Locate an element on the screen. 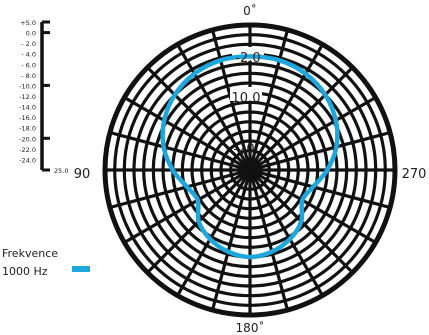  scale-tick-label: -24.0 is located at coordinates (27, 160).